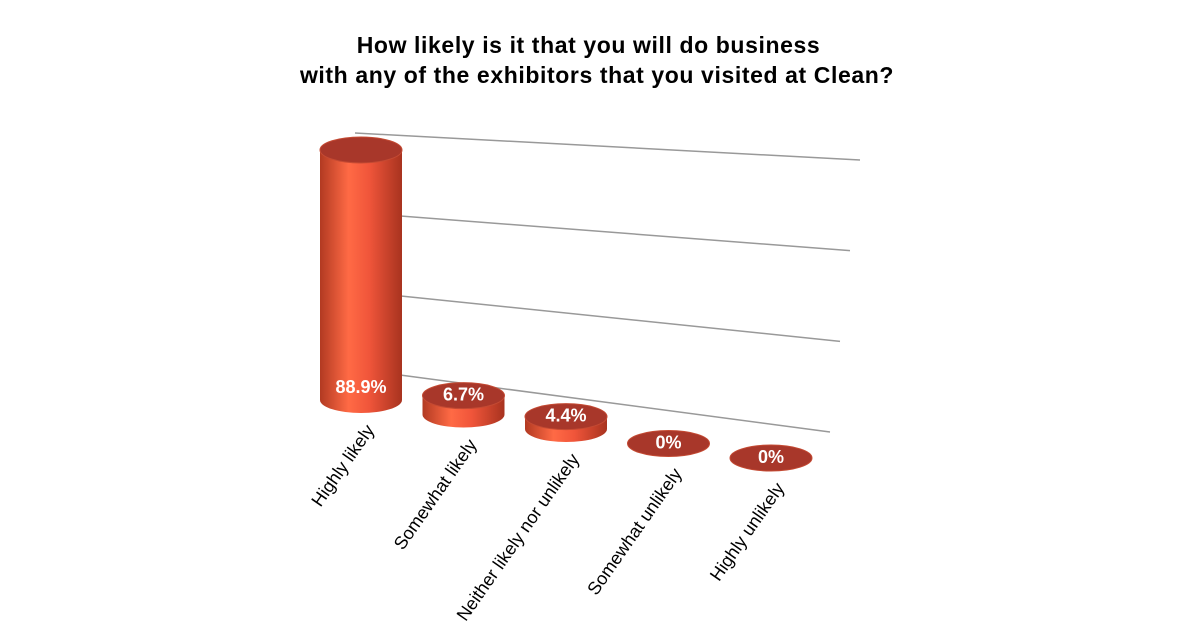 The width and height of the screenshot is (1200, 628). What do you see at coordinates (361, 281) in the screenshot?
I see `bar` at bounding box center [361, 281].